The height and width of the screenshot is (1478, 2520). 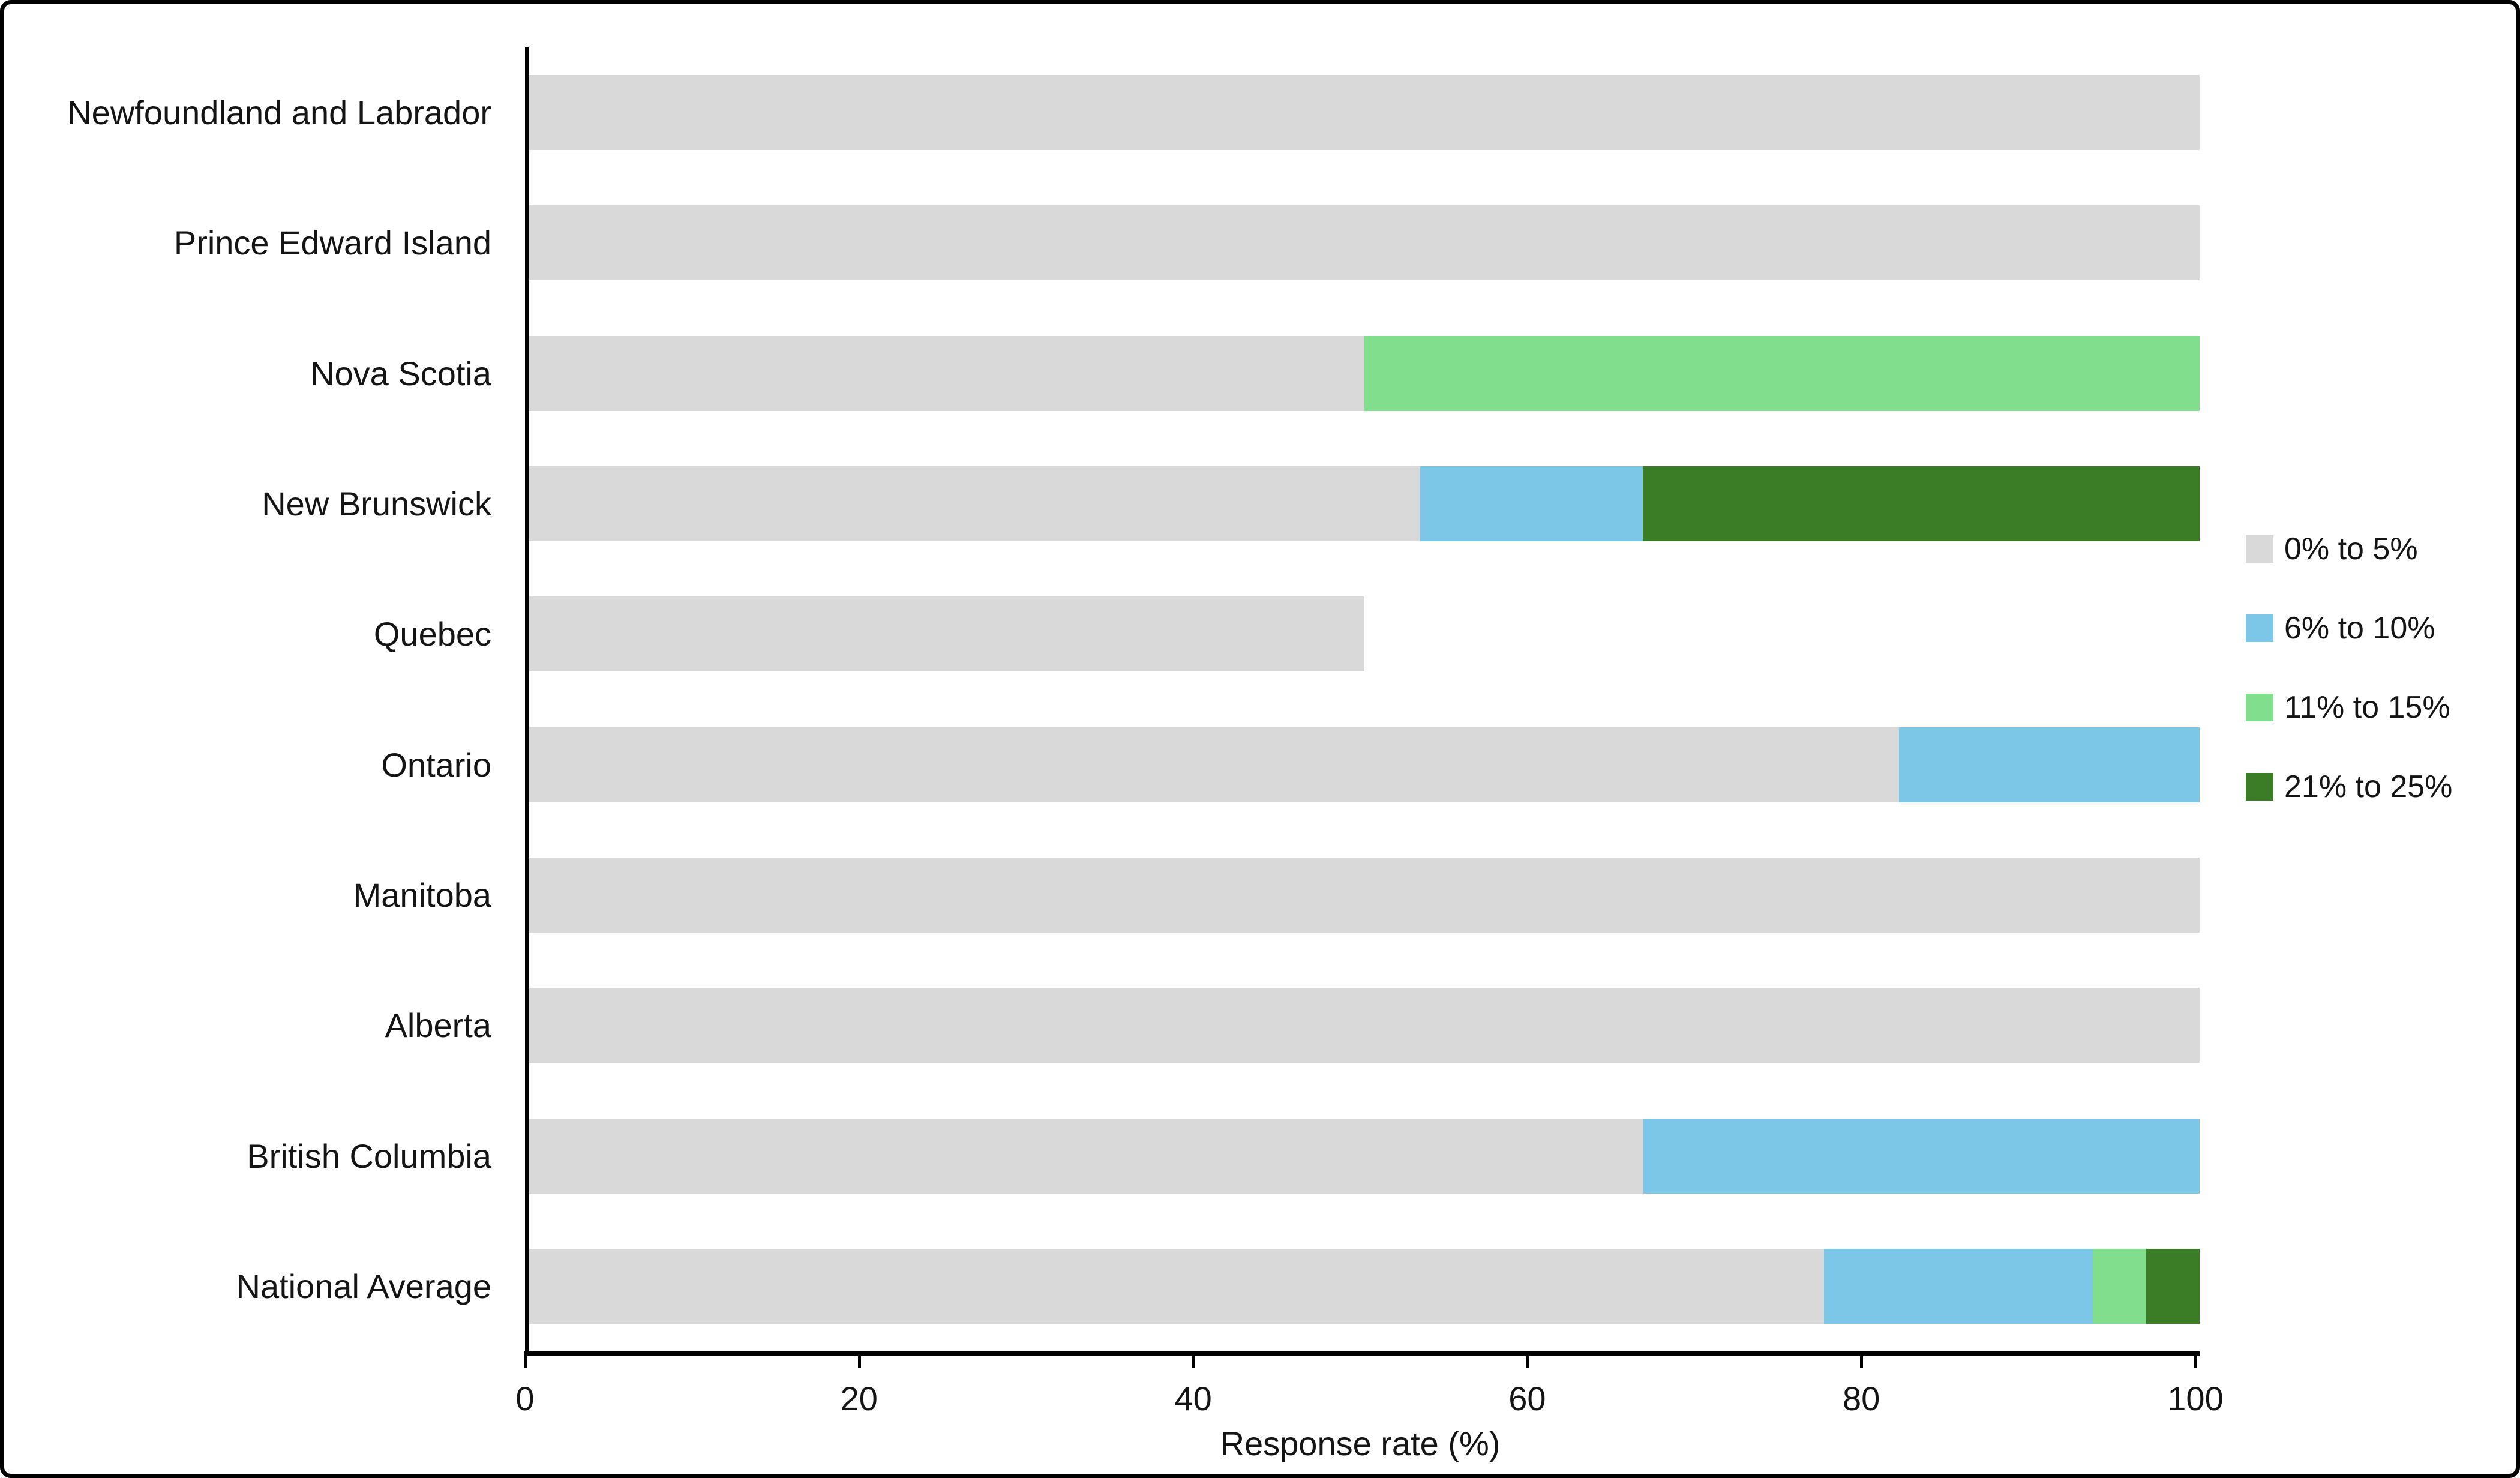 I want to click on legend-label: 0% to 5%, so click(x=2351, y=549).